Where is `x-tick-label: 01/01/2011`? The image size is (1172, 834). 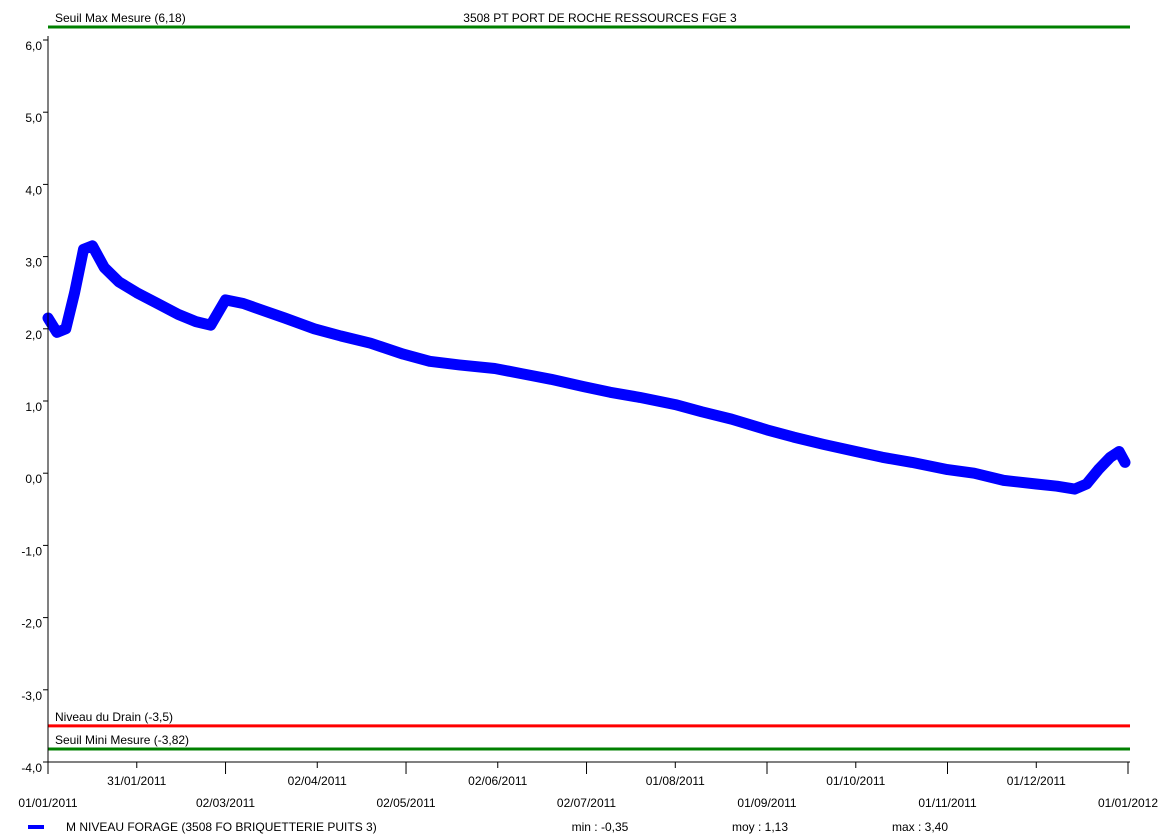
x-tick-label: 01/01/2011 is located at coordinates (47, 803).